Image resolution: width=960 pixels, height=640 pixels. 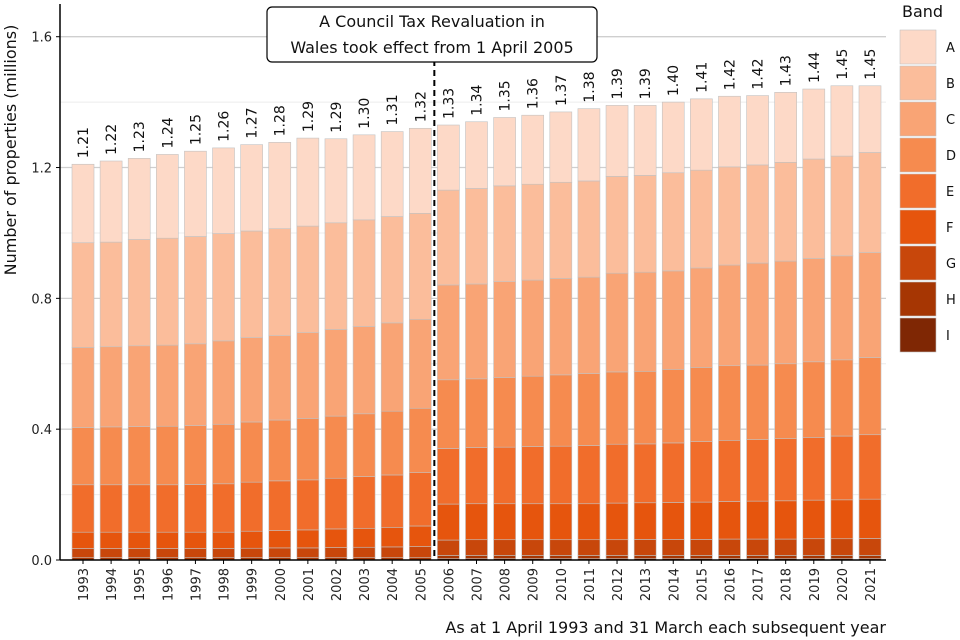 I want to click on bar-segment-E-1996, so click(x=167, y=508).